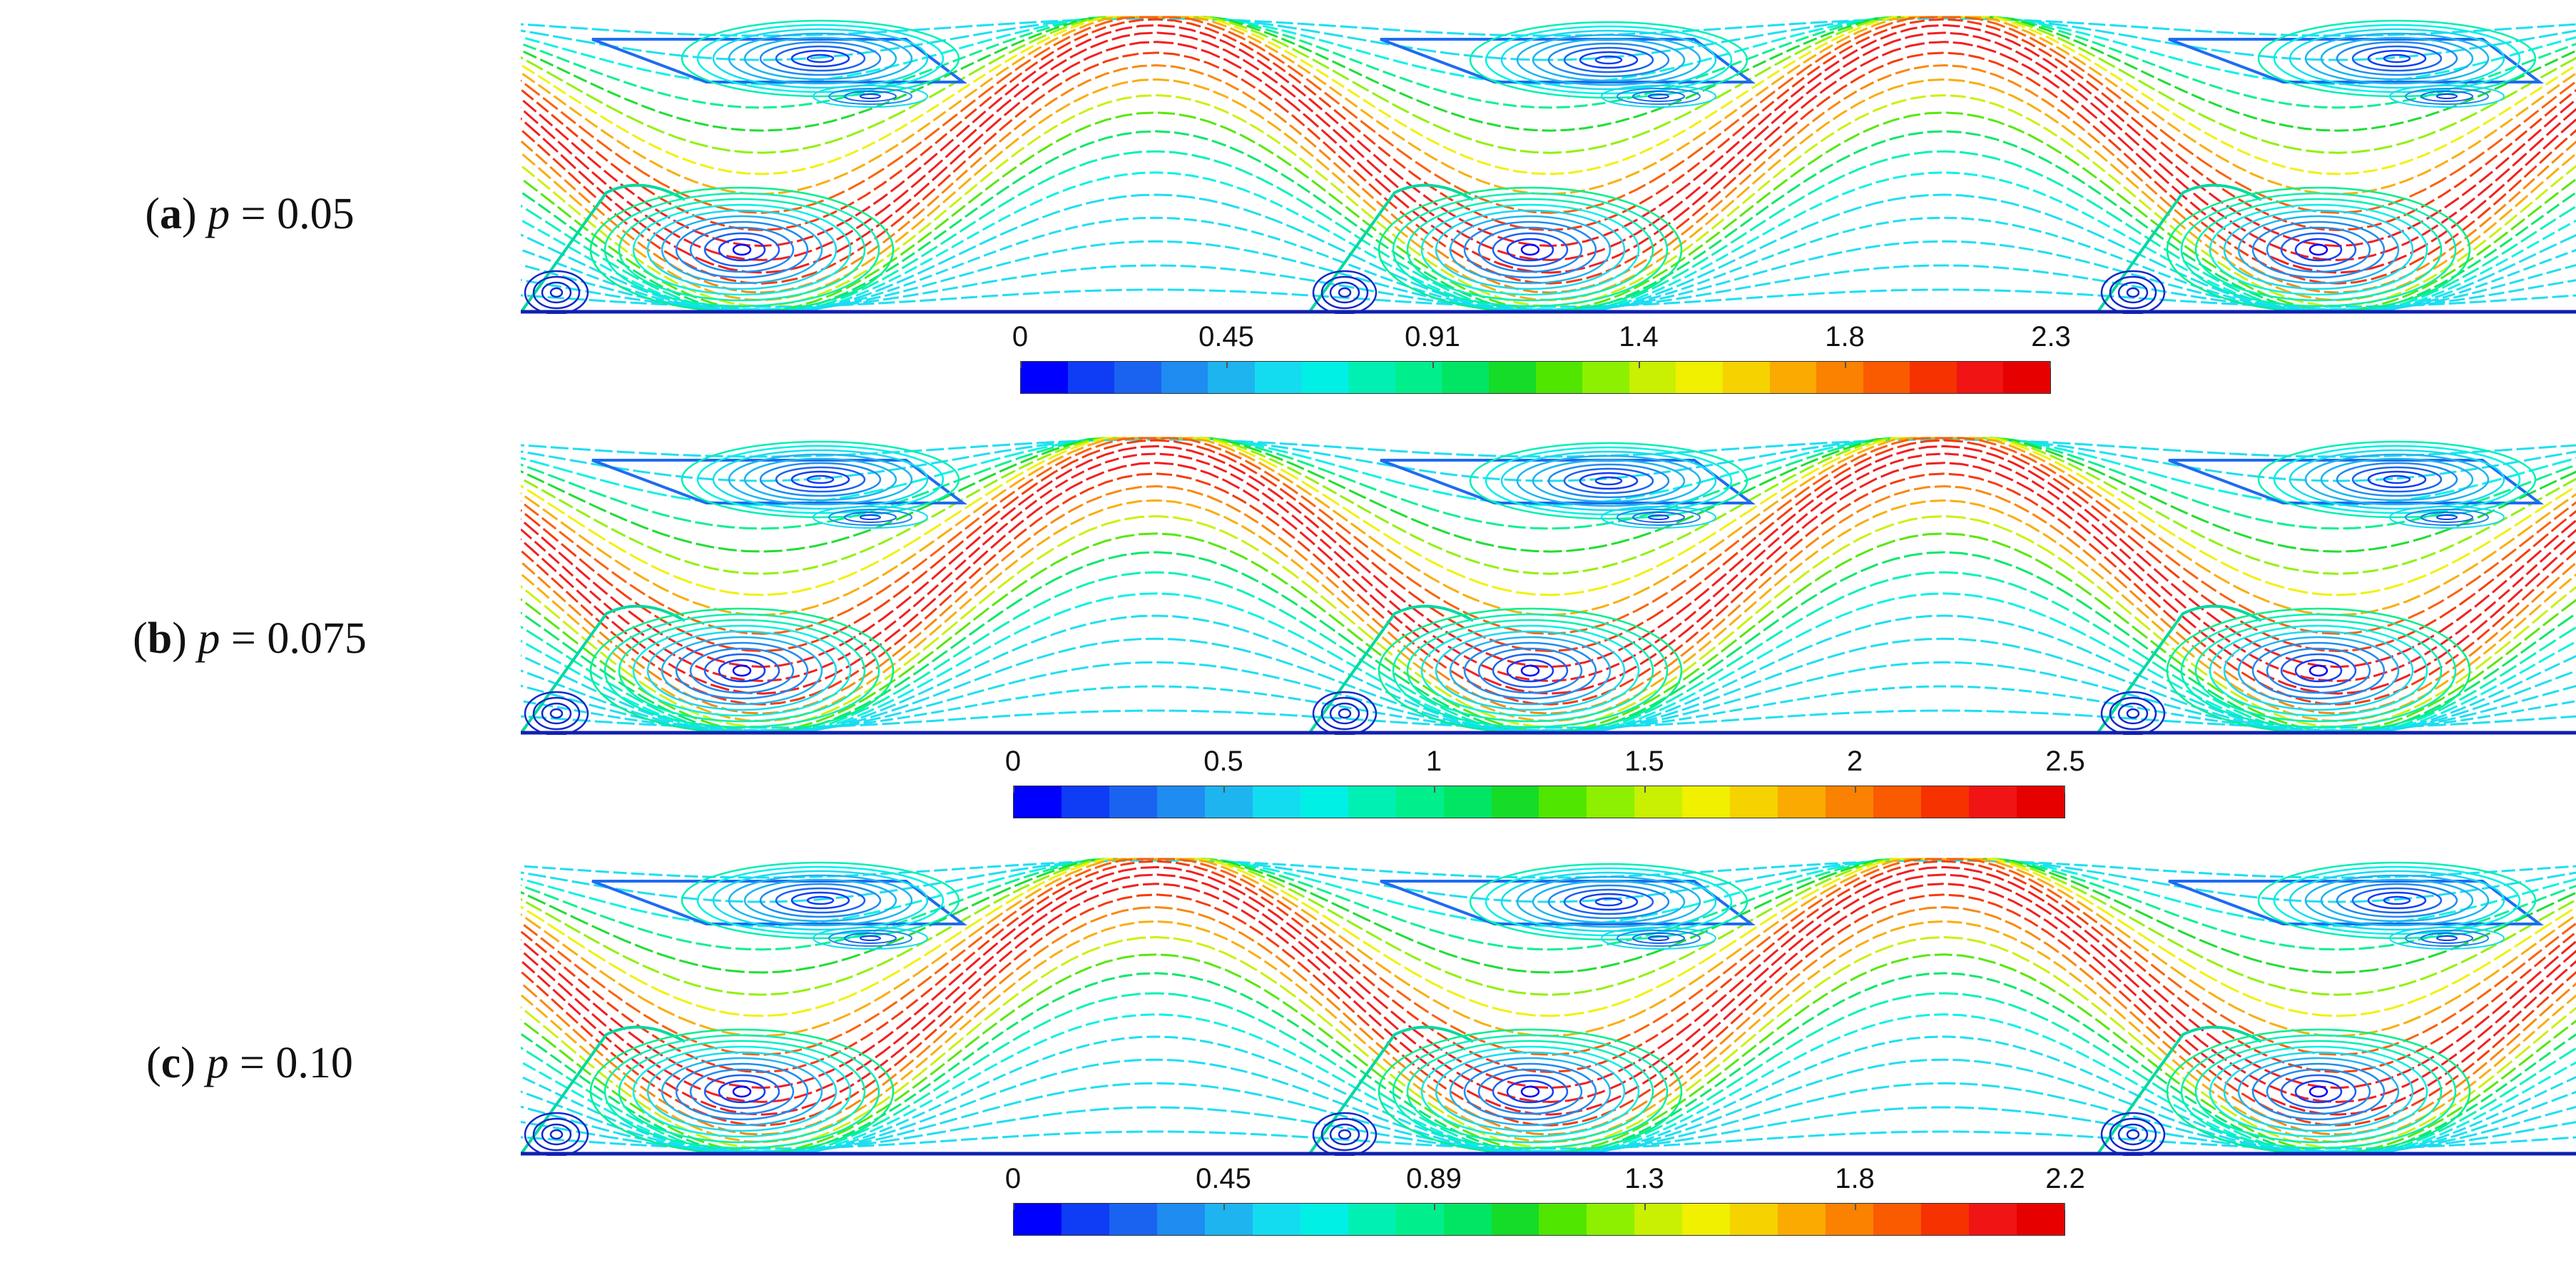 Image resolution: width=2576 pixels, height=1265 pixels. What do you see at coordinates (1545, 1202) in the screenshot?
I see `colorbar-c: 0 0.45 0.89 1.3 1.8 2.2` at bounding box center [1545, 1202].